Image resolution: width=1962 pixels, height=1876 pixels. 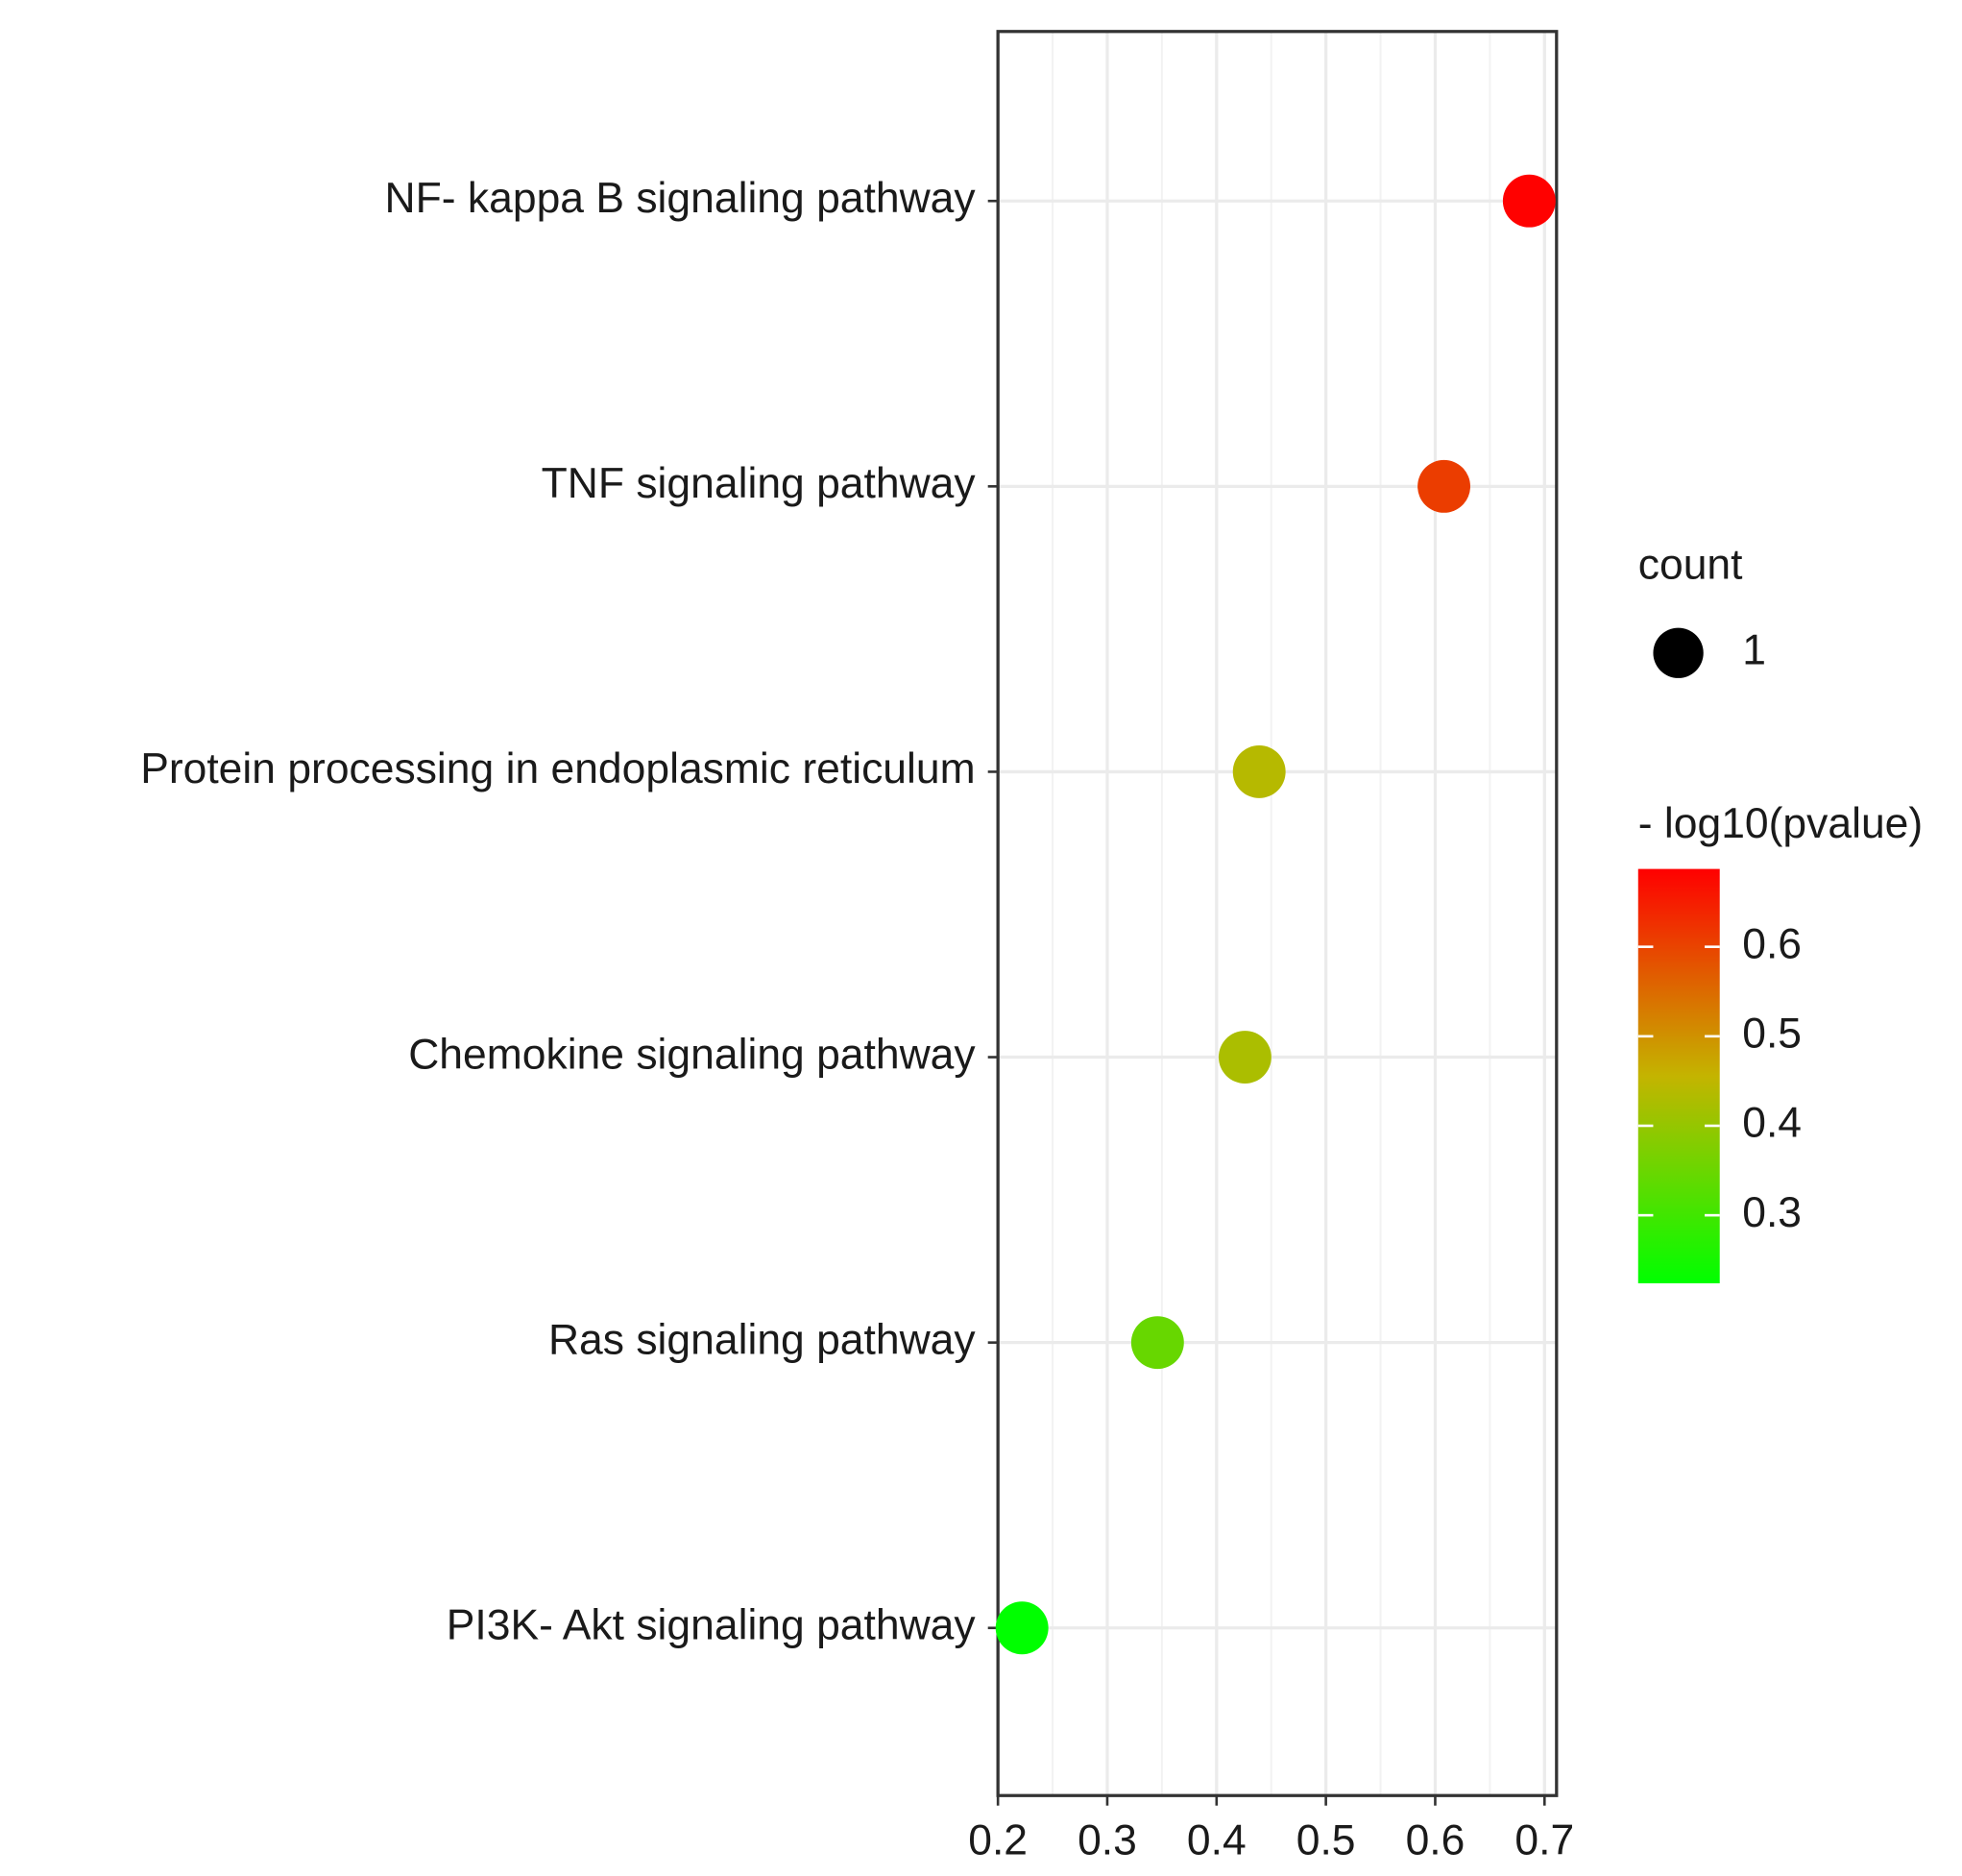 I want to click on y-tick-label: TNF signaling pathway, so click(x=760, y=483).